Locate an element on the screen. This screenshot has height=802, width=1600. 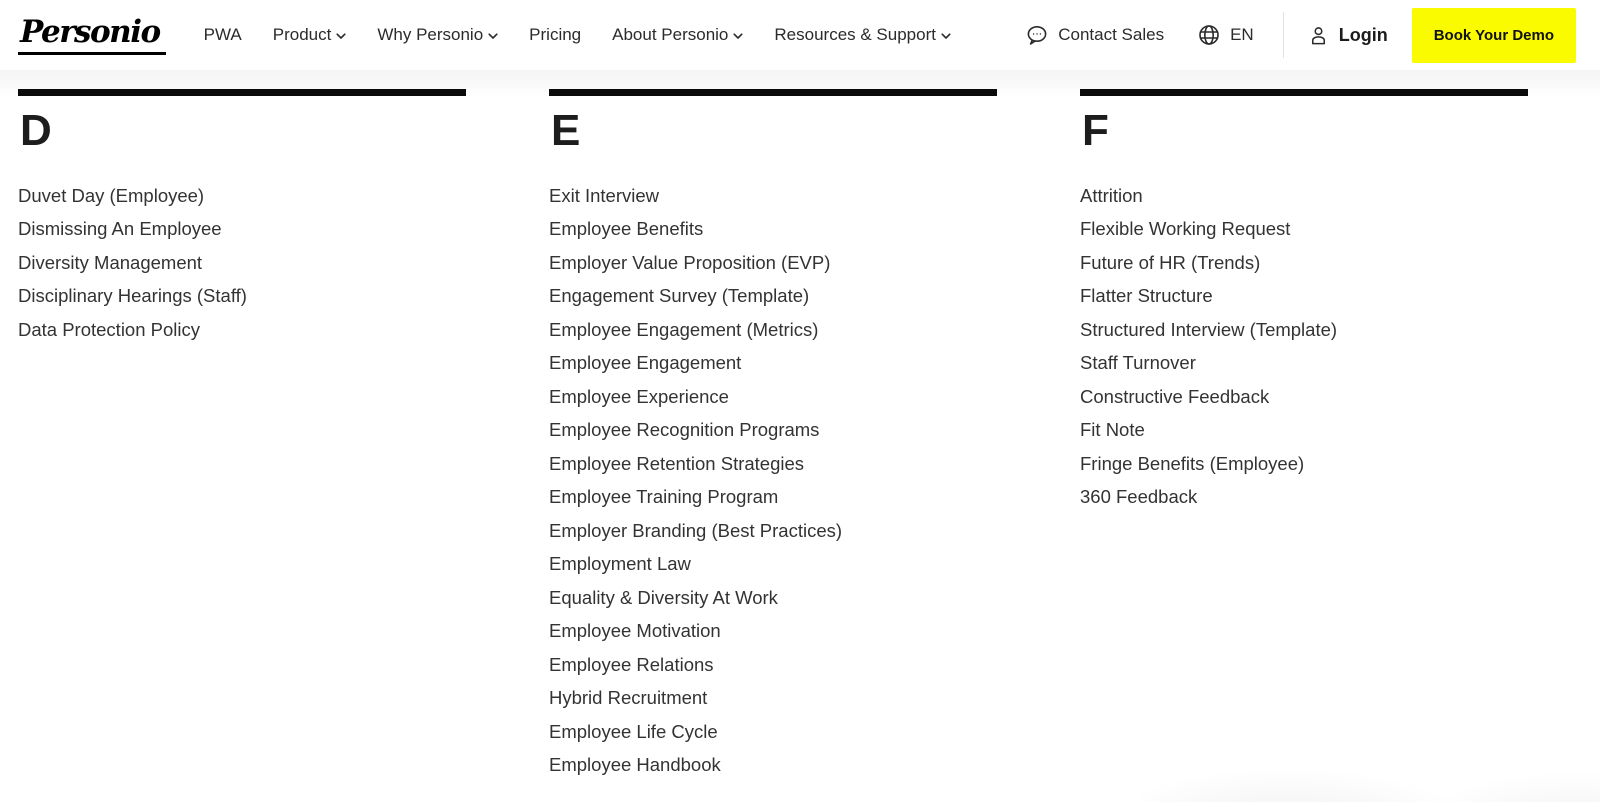
contact-sales-link: Contact Sales is located at coordinates (1094, 35).